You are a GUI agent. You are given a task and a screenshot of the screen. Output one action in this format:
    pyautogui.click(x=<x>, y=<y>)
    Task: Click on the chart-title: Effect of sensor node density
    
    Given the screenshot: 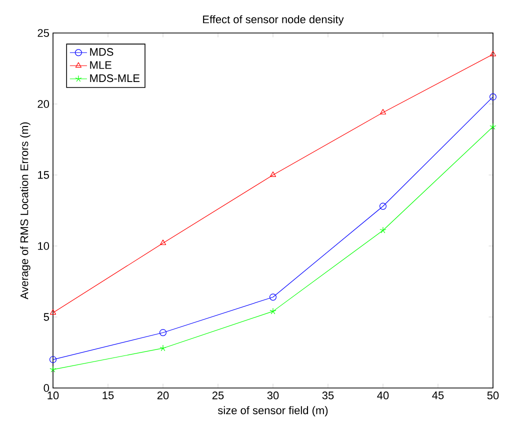 What is the action you would take?
    pyautogui.click(x=273, y=20)
    